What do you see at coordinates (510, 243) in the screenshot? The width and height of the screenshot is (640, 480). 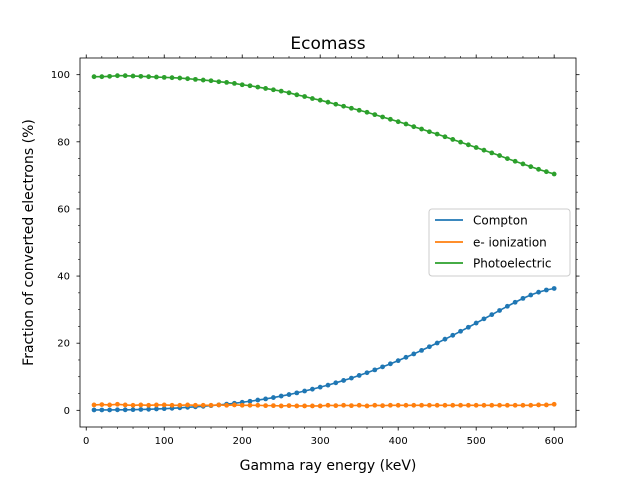 I see `legend-label-e-ionization: e- ionization` at bounding box center [510, 243].